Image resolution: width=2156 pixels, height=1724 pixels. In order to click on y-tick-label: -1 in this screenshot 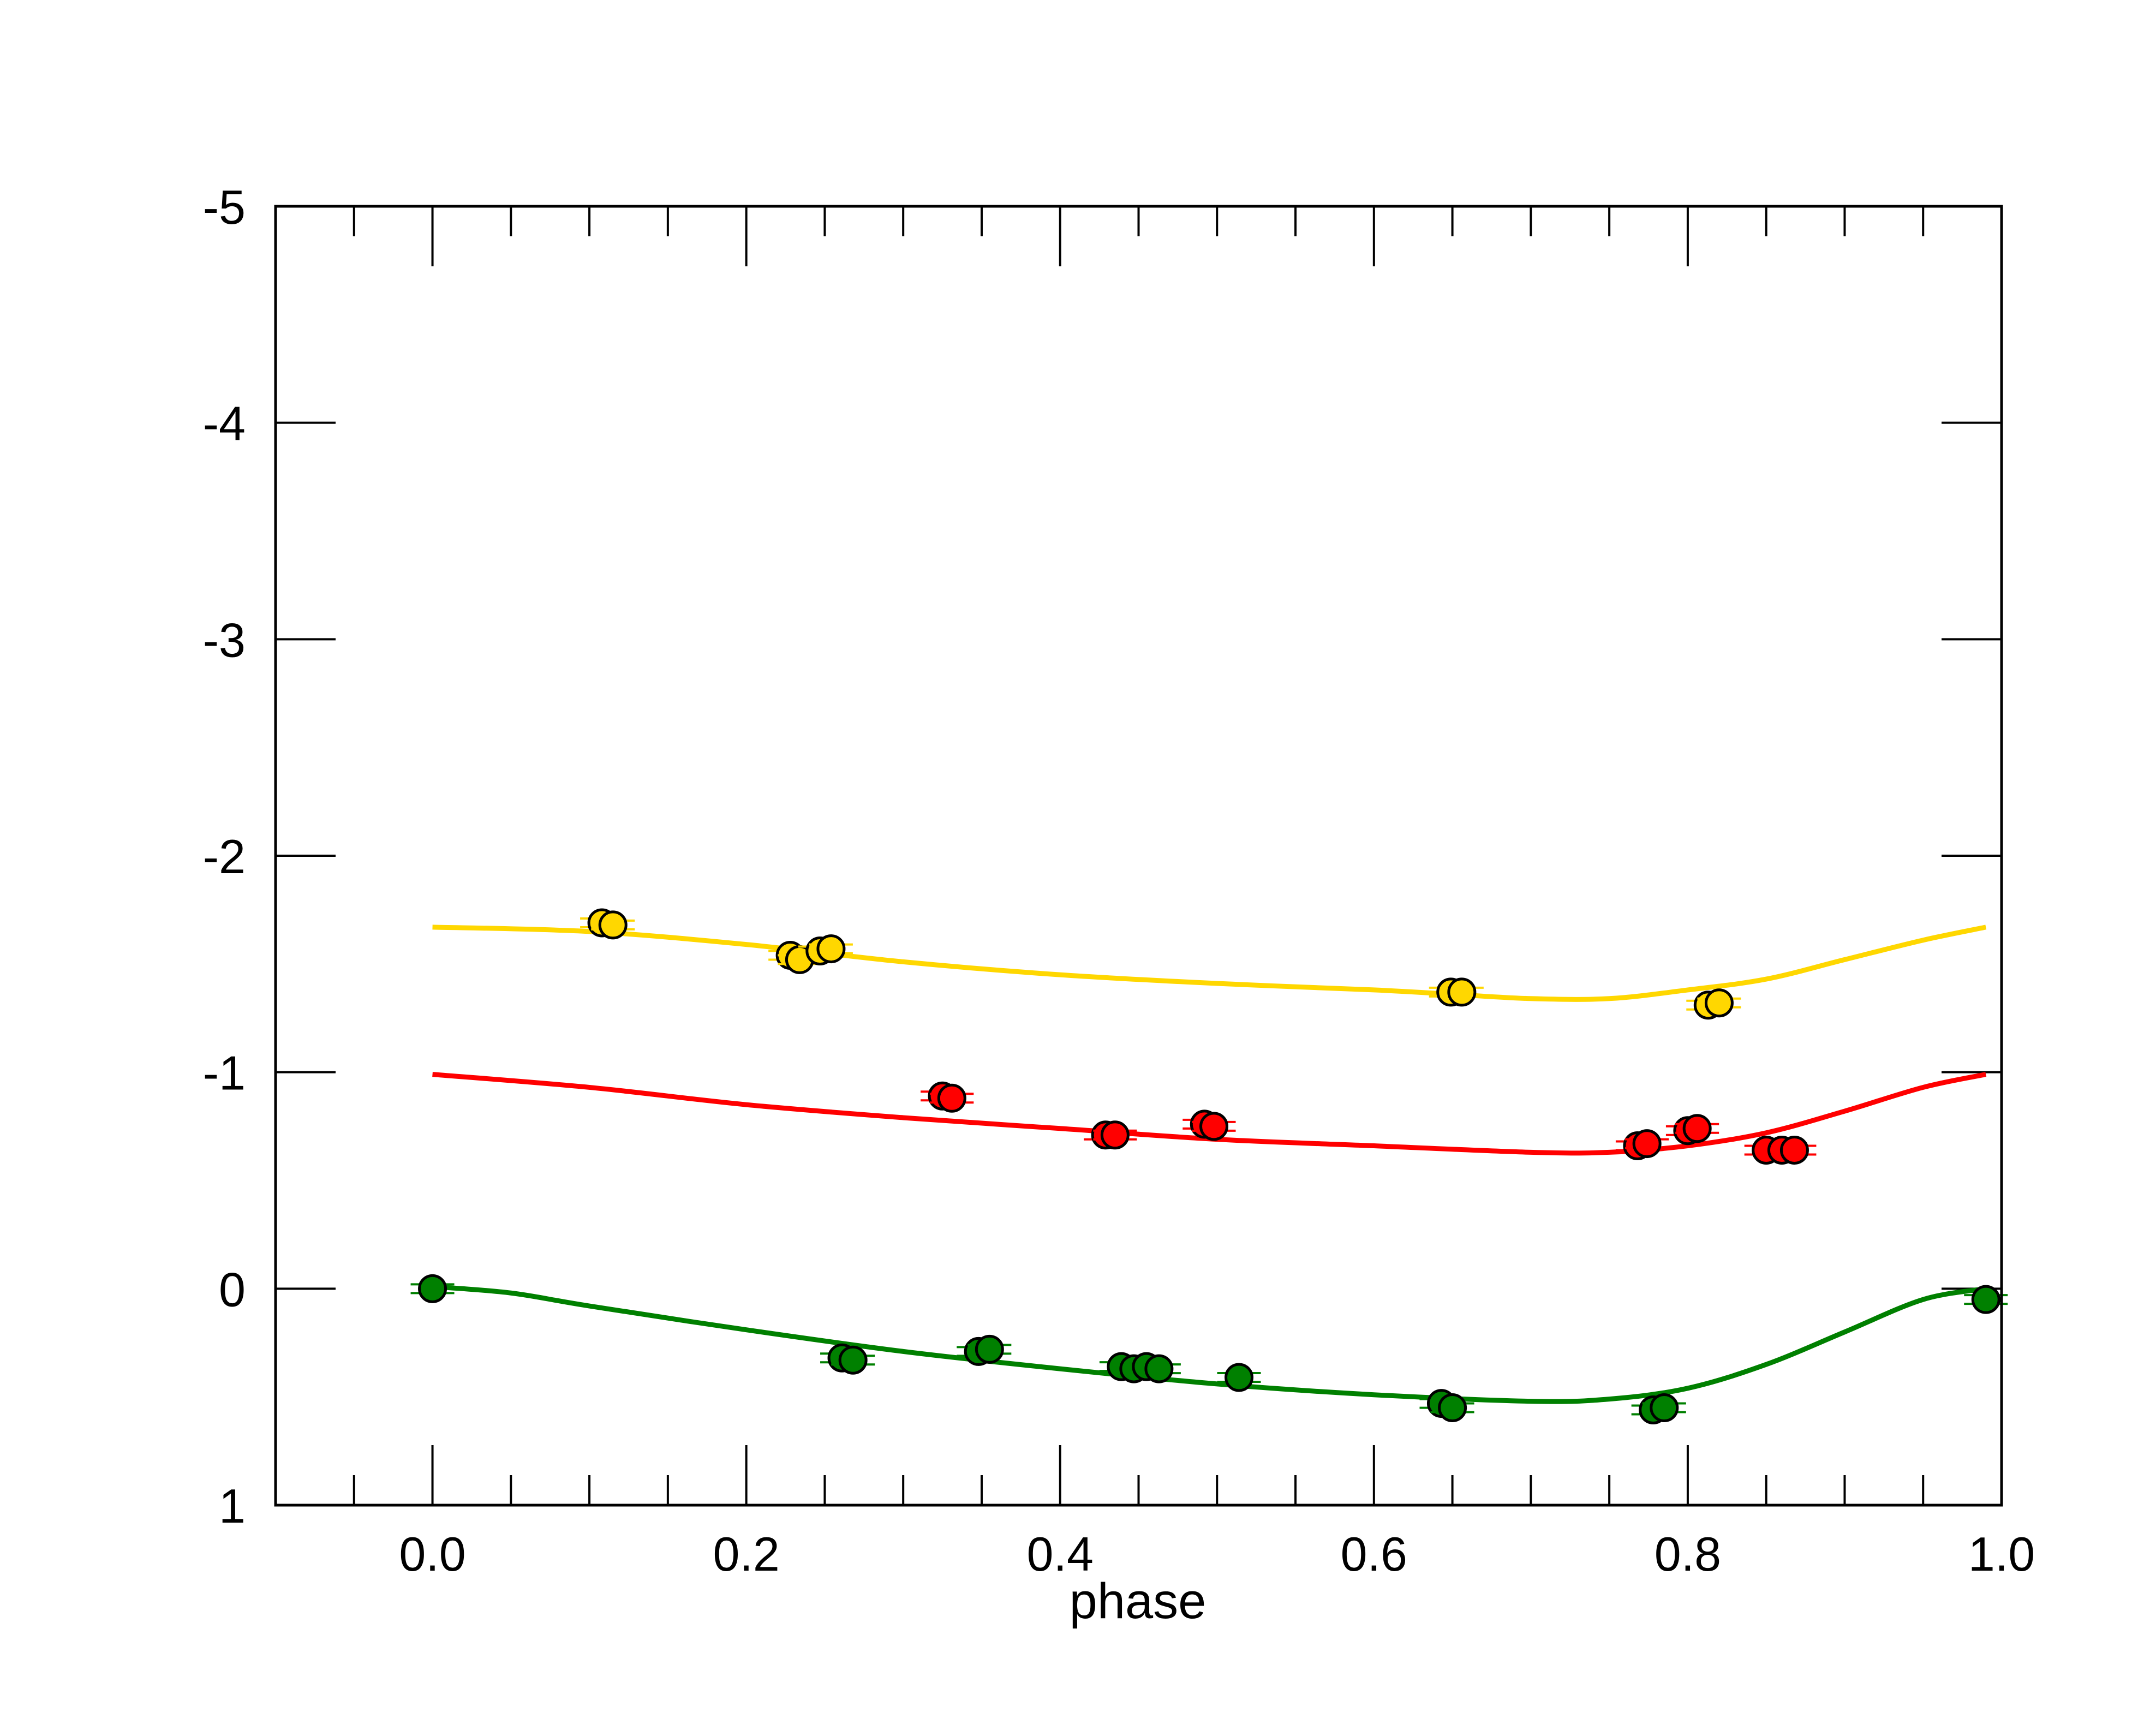, I will do `click(224, 1073)`.